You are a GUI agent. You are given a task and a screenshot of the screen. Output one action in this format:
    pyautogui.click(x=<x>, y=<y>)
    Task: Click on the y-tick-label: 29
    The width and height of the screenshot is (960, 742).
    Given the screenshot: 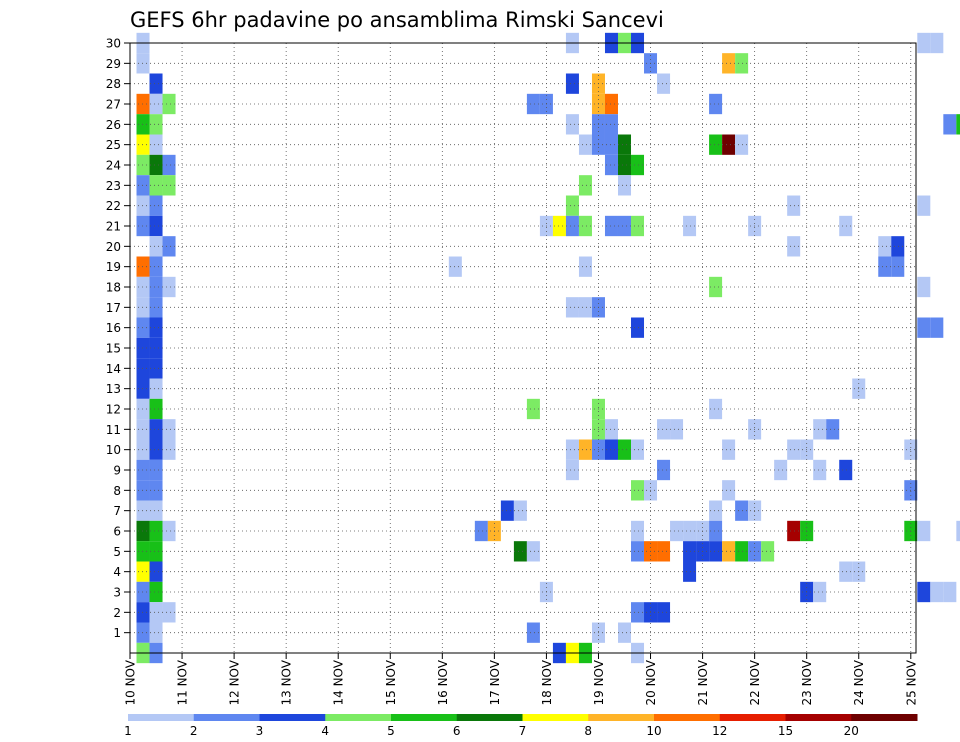 What is the action you would take?
    pyautogui.click(x=113, y=64)
    